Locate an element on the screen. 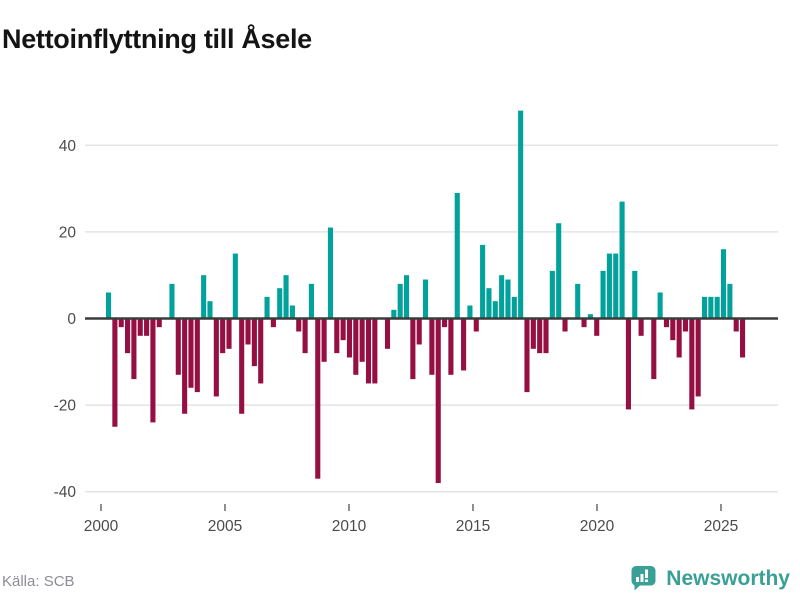 The width and height of the screenshot is (800, 600). bar-2010-Q3 is located at coordinates (368, 351).